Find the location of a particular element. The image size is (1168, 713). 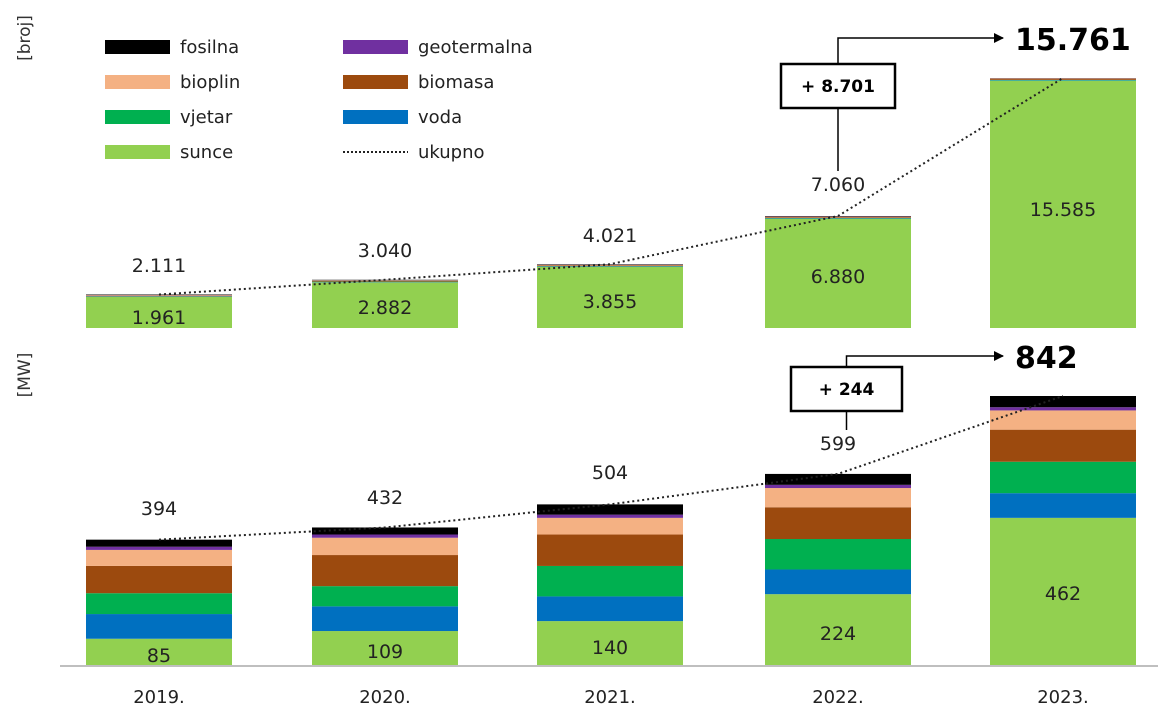

x-tick-label-4: 2023. is located at coordinates (1063, 697).